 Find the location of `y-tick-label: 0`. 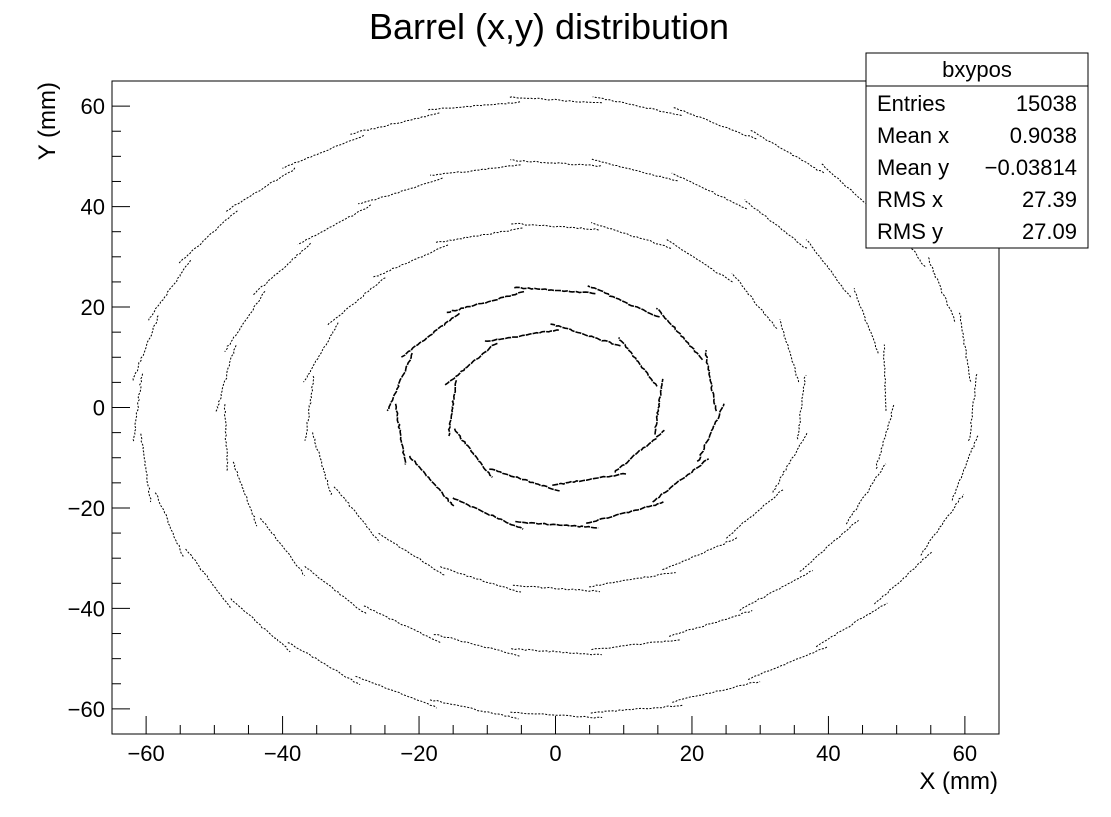

y-tick-label: 0 is located at coordinates (99, 408).